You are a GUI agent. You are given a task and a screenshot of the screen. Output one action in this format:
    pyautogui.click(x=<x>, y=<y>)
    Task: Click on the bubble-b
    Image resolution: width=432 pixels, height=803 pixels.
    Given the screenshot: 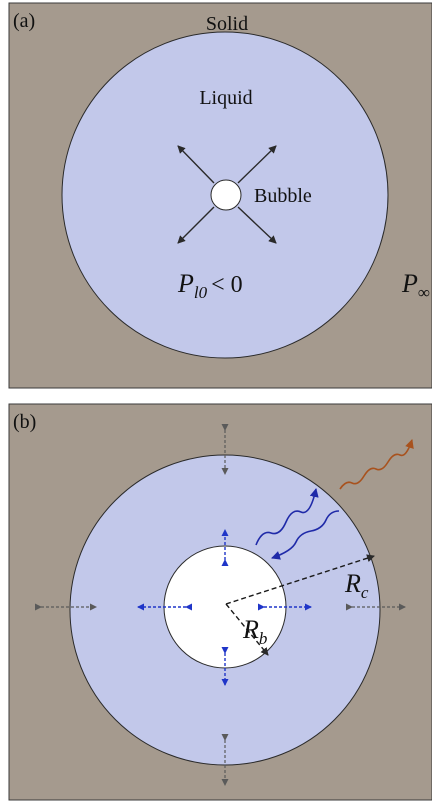 What is the action you would take?
    pyautogui.click(x=225, y=607)
    